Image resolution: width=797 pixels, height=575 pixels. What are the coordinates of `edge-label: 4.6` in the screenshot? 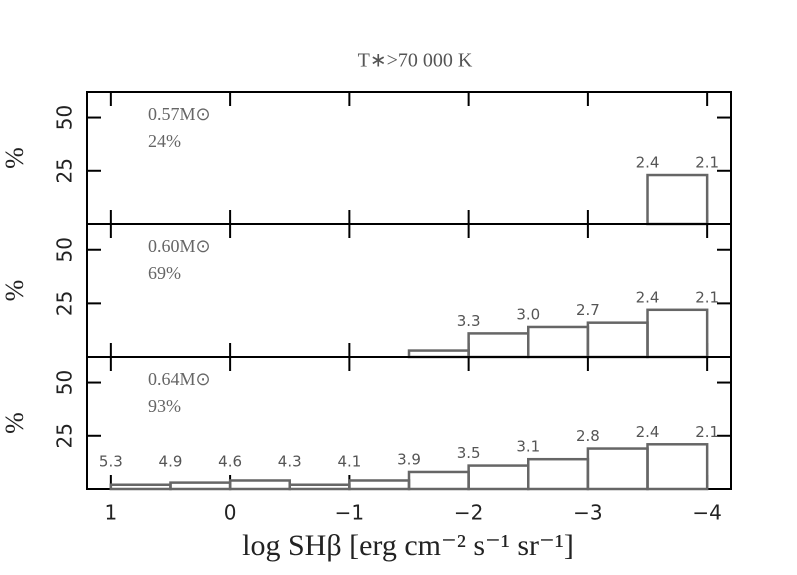 It's located at (230, 462).